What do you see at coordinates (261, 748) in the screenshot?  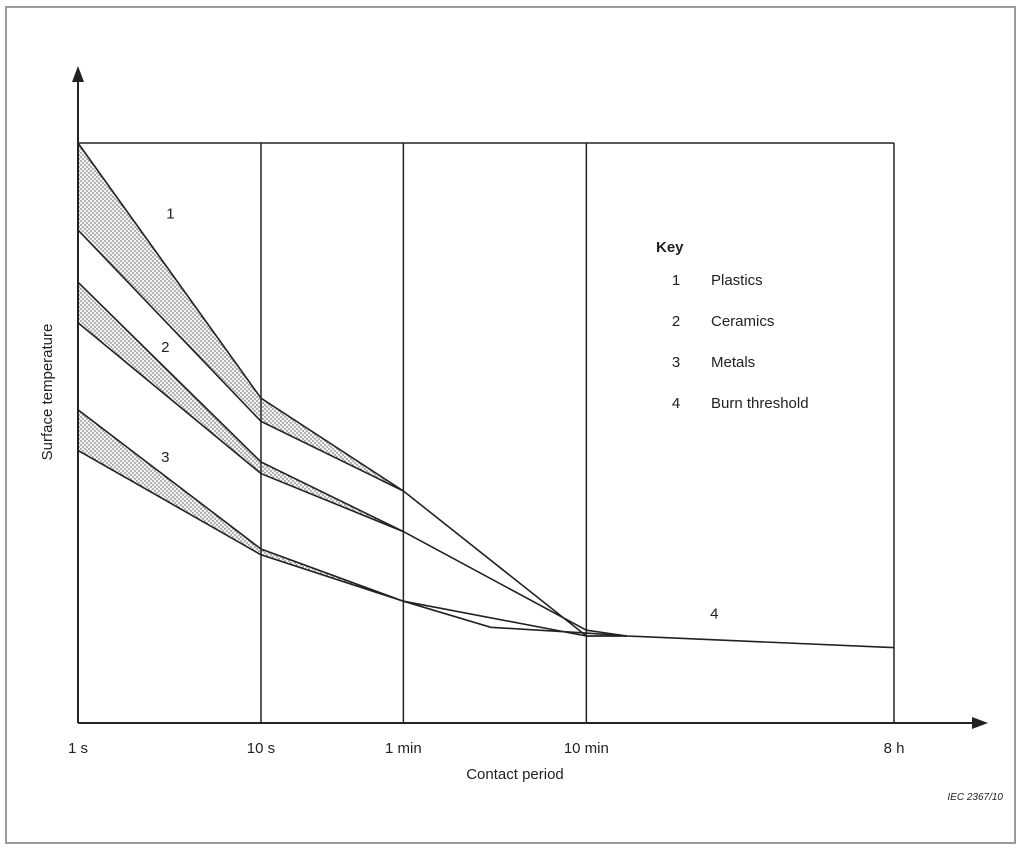 I see `x-tick-label: 10 s` at bounding box center [261, 748].